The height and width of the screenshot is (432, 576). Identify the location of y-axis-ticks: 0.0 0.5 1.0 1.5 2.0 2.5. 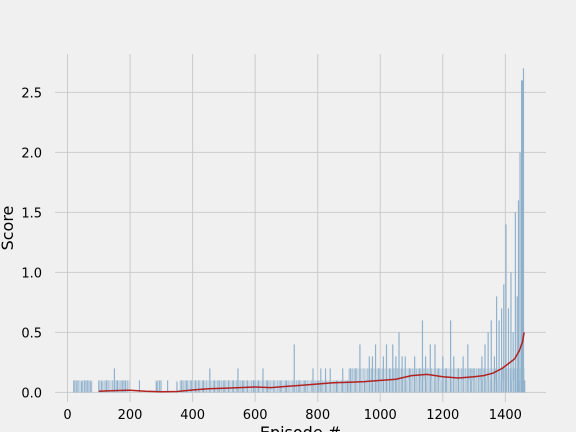
(31, 243).